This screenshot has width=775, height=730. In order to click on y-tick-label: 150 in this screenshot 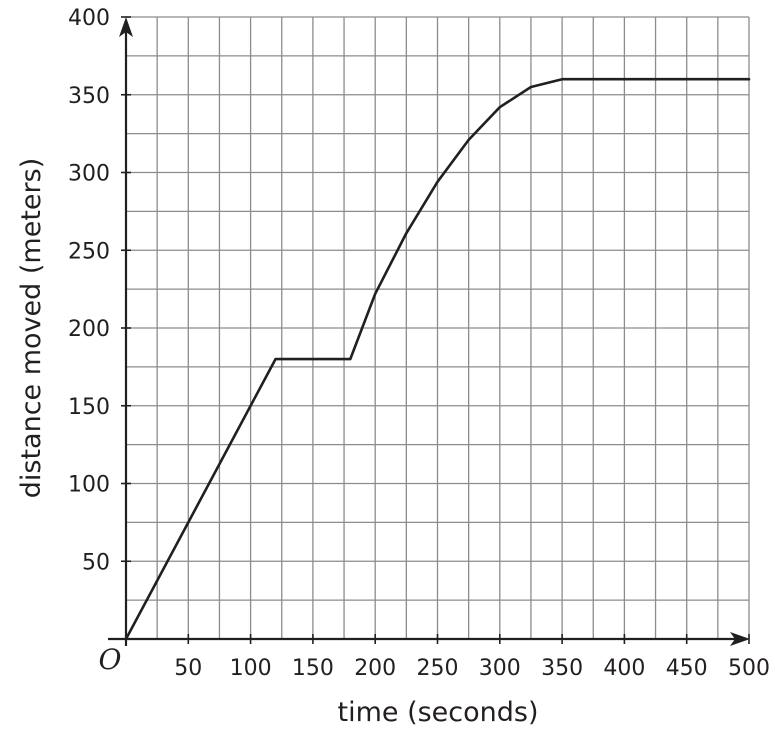, I will do `click(89, 407)`.